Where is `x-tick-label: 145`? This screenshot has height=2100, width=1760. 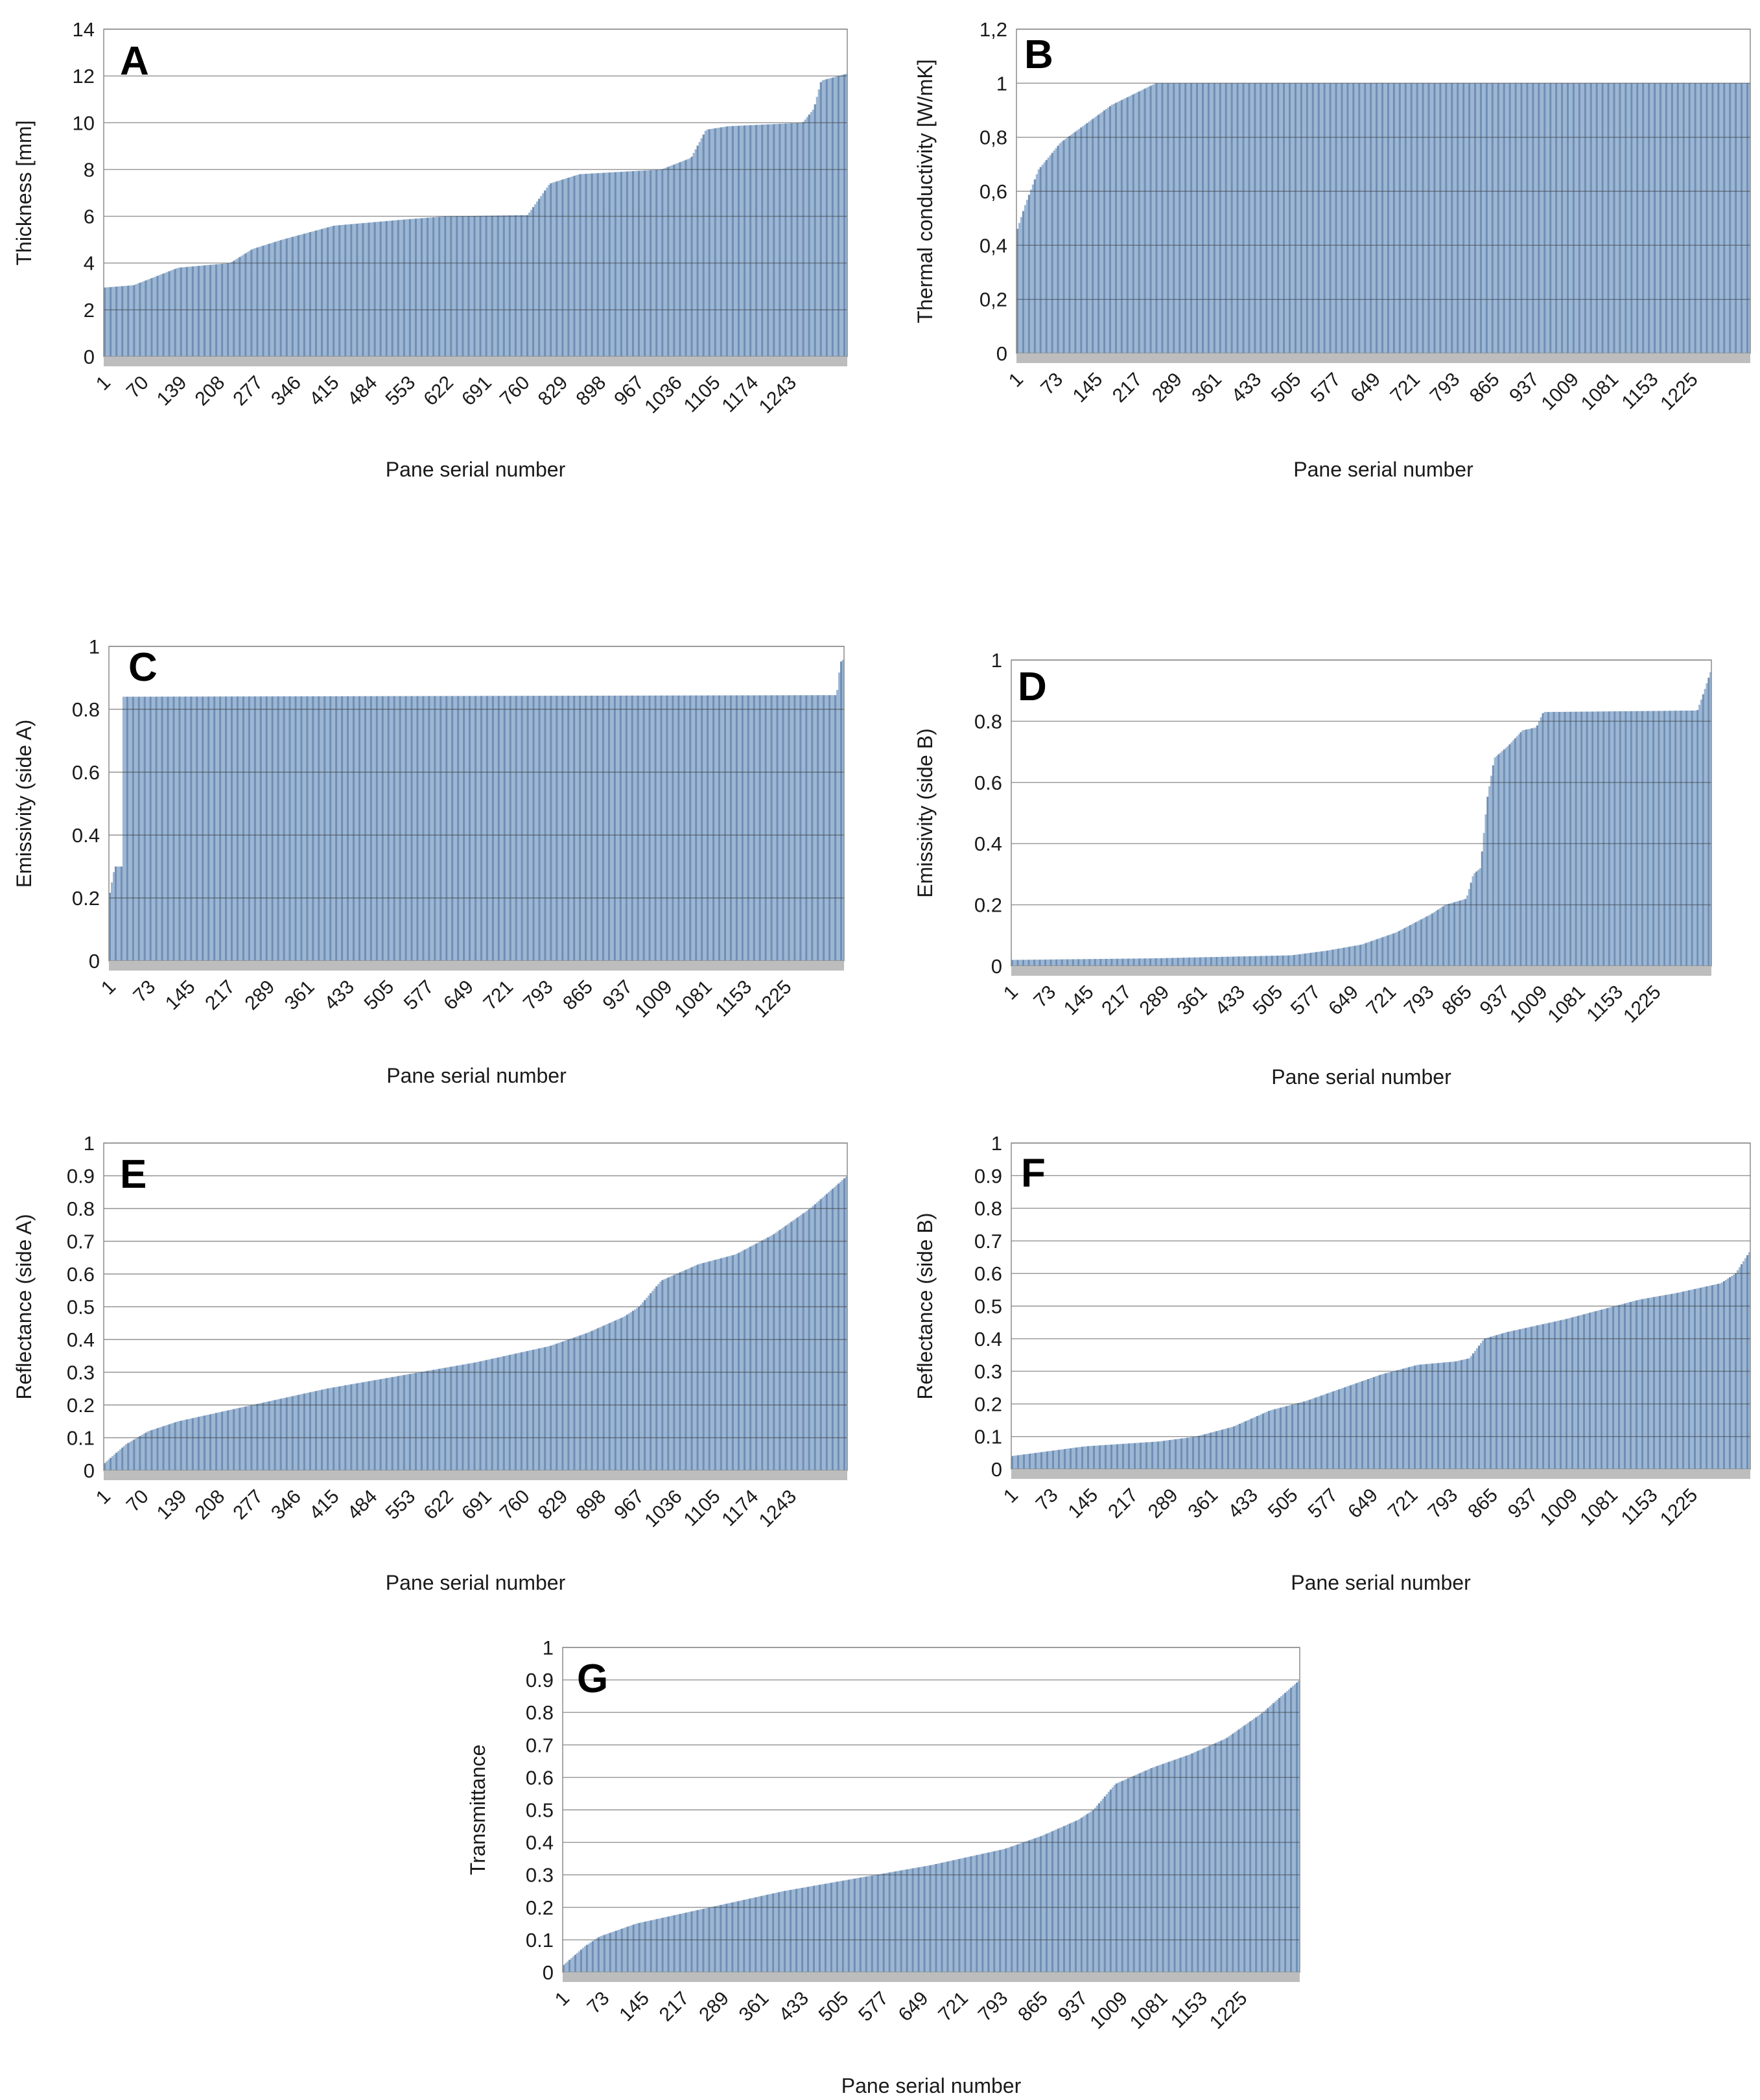 x-tick-label: 145 is located at coordinates (1079, 1001).